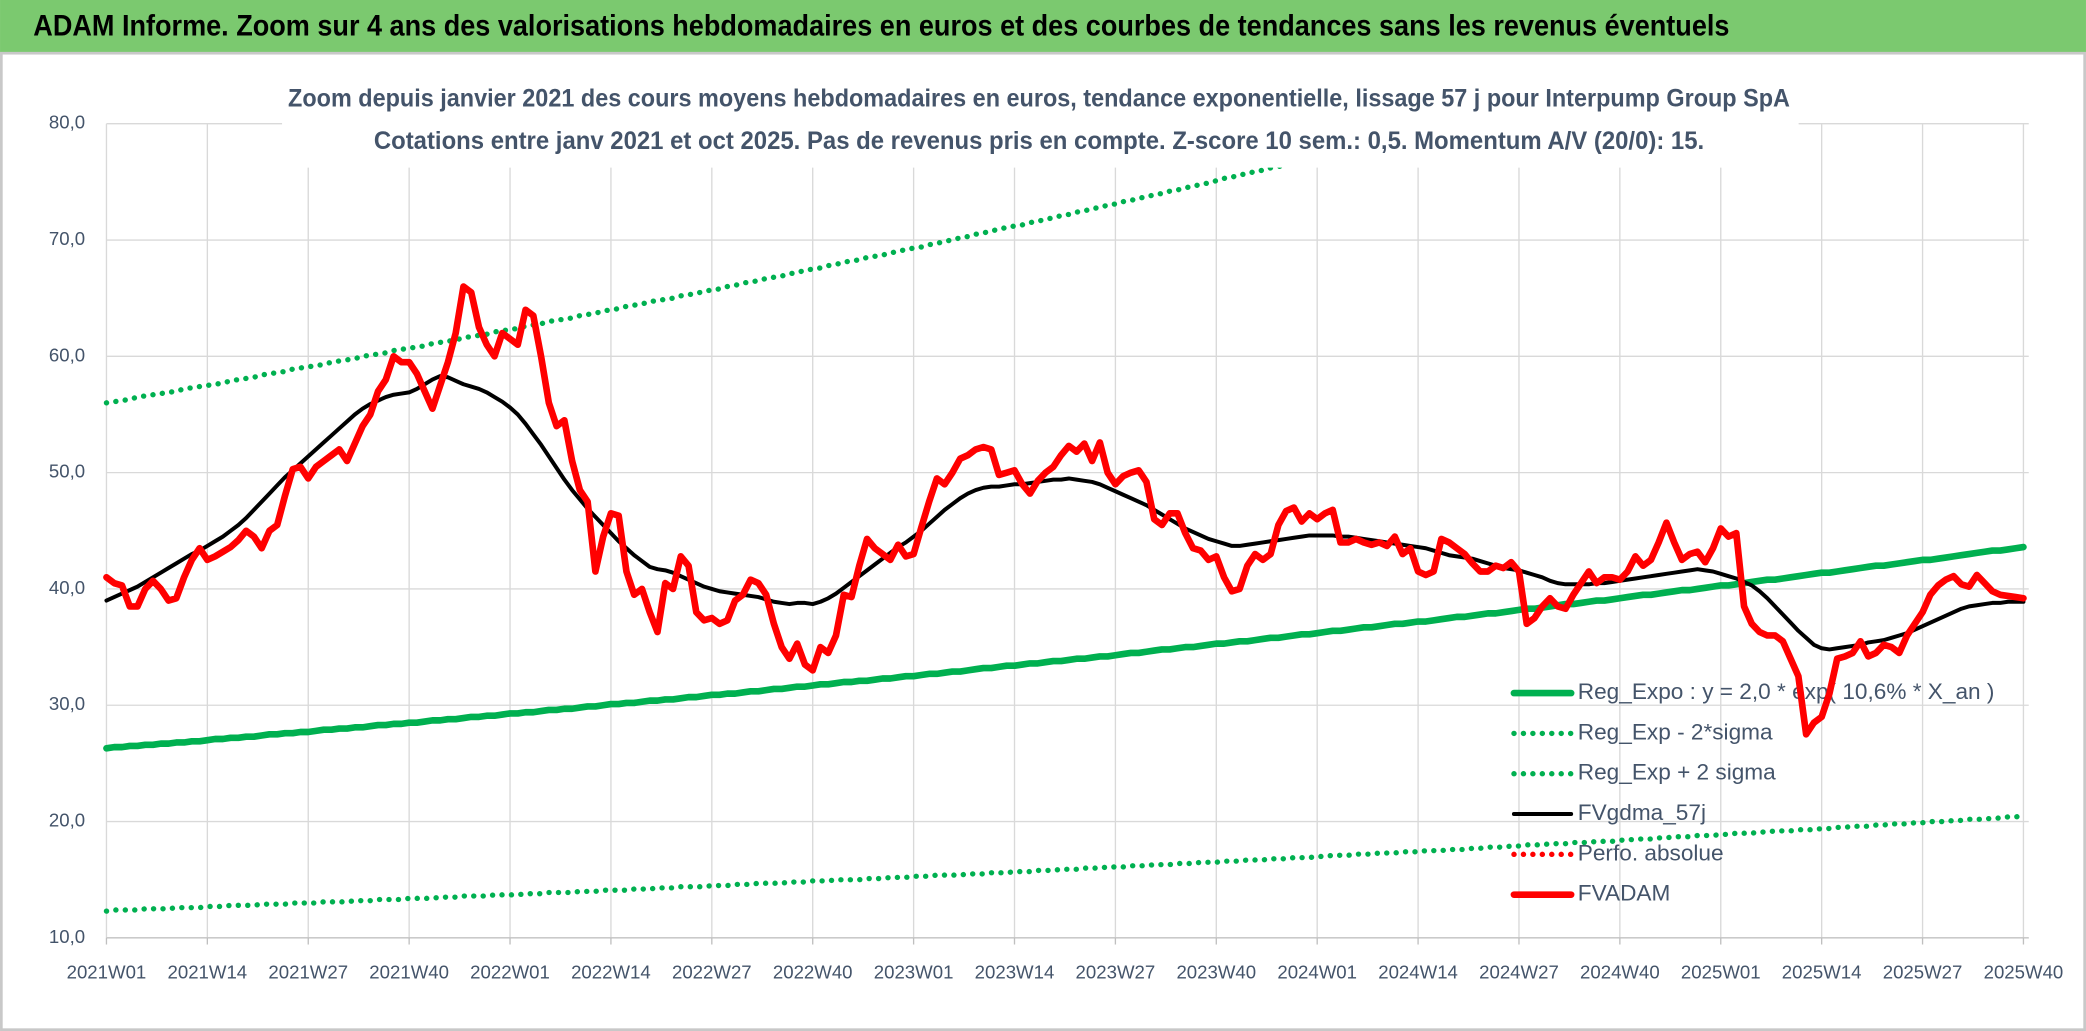  I want to click on y-tick-label: 50,0, so click(67, 471).